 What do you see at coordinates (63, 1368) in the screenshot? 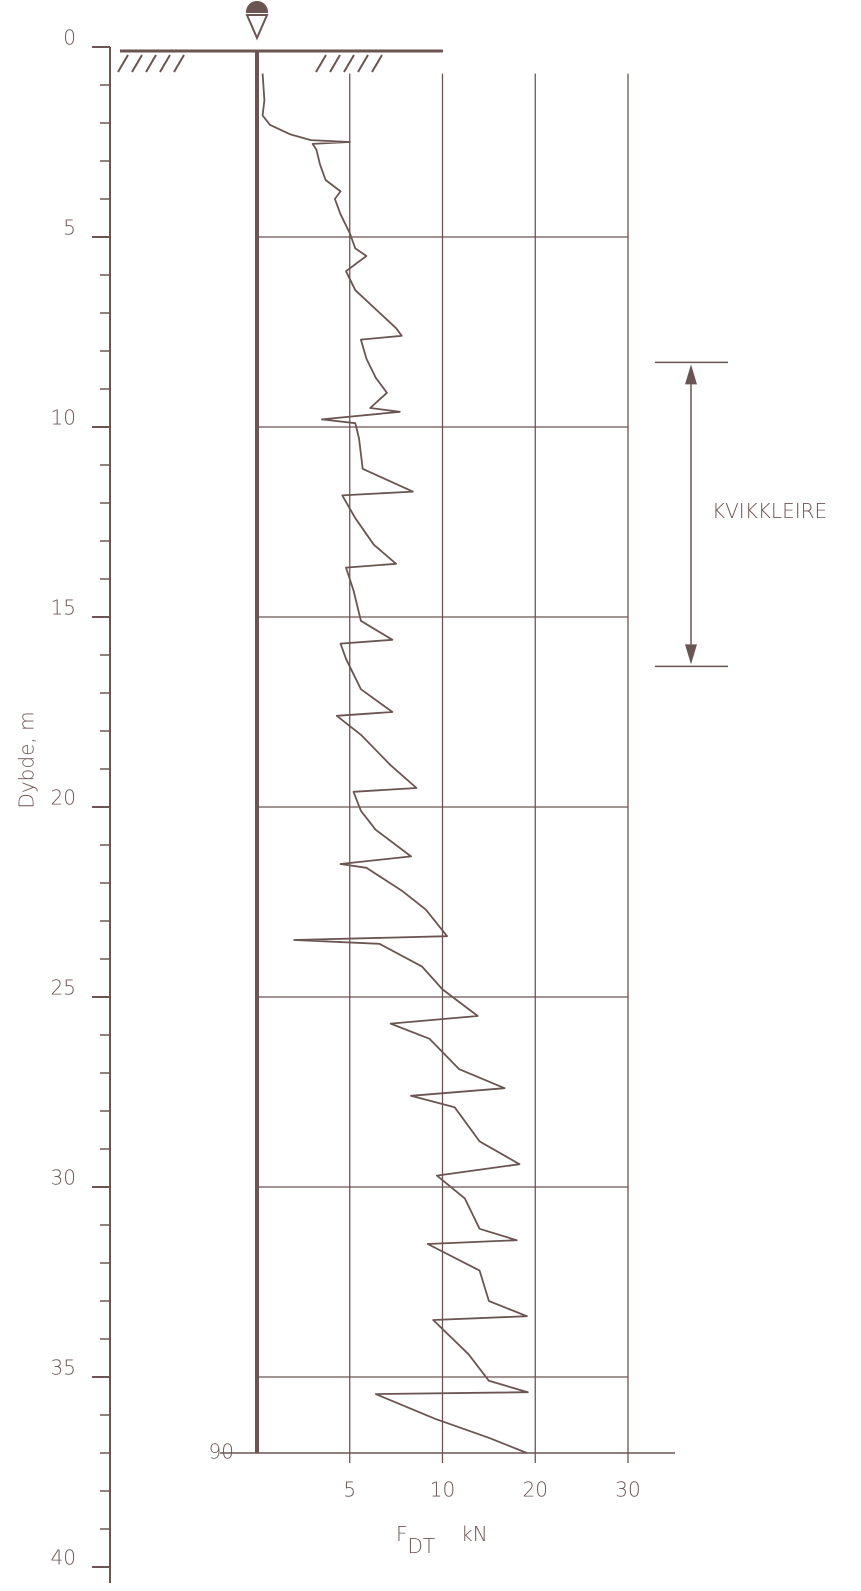
I see `y-tick-label: 35` at bounding box center [63, 1368].